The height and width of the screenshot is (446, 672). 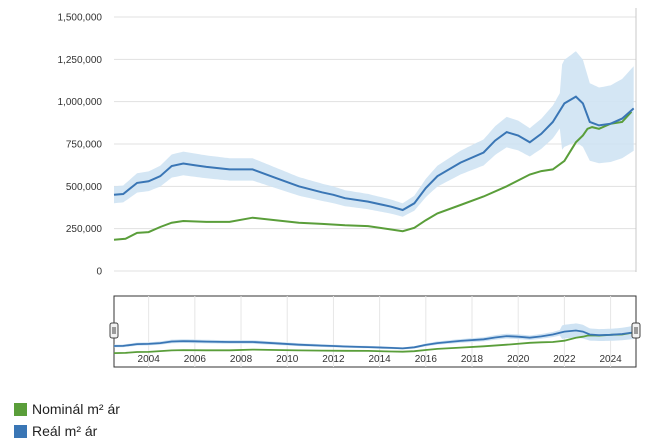 I want to click on navigator-outline, so click(x=375, y=331).